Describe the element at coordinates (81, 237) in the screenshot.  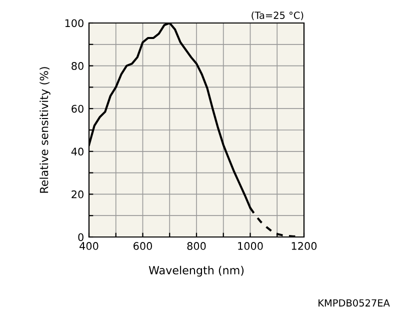
I see `y-tick-label: 0` at that location.